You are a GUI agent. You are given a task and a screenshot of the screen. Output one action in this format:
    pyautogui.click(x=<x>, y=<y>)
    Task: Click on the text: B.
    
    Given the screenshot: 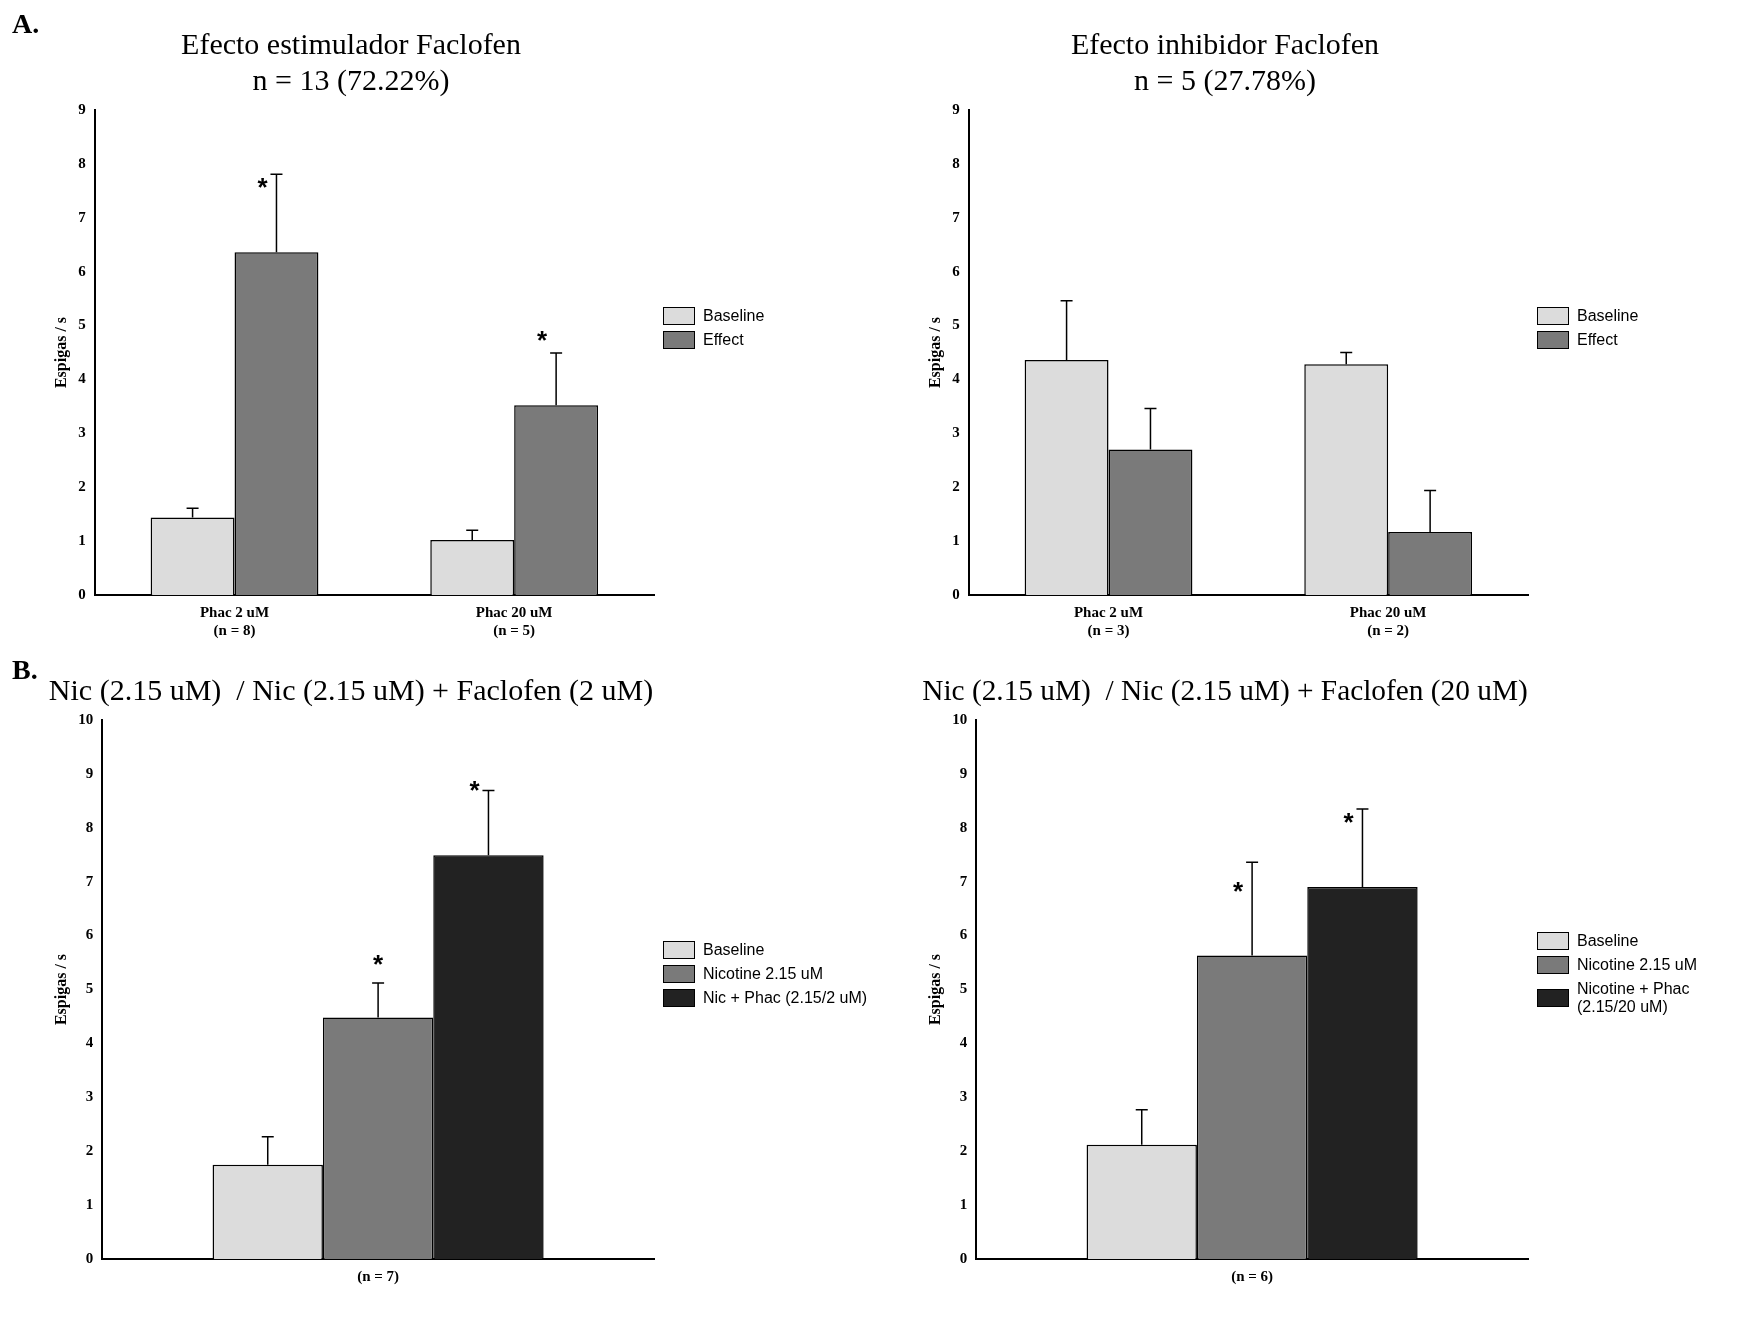 What is the action you would take?
    pyautogui.click(x=25, y=670)
    